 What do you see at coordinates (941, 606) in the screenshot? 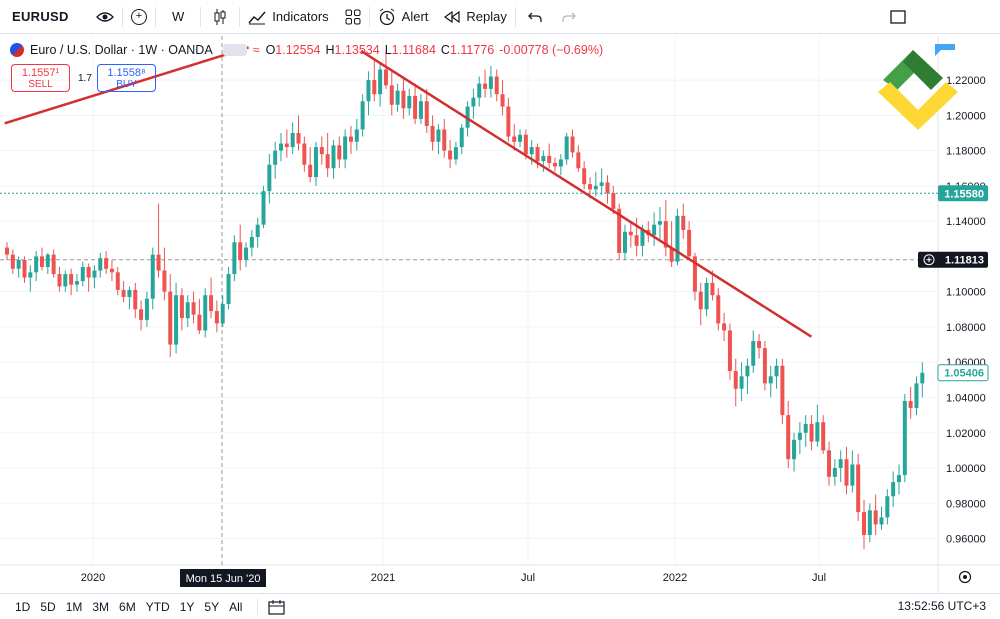
I see `clock: 13:52:56 UTC+3` at bounding box center [941, 606].